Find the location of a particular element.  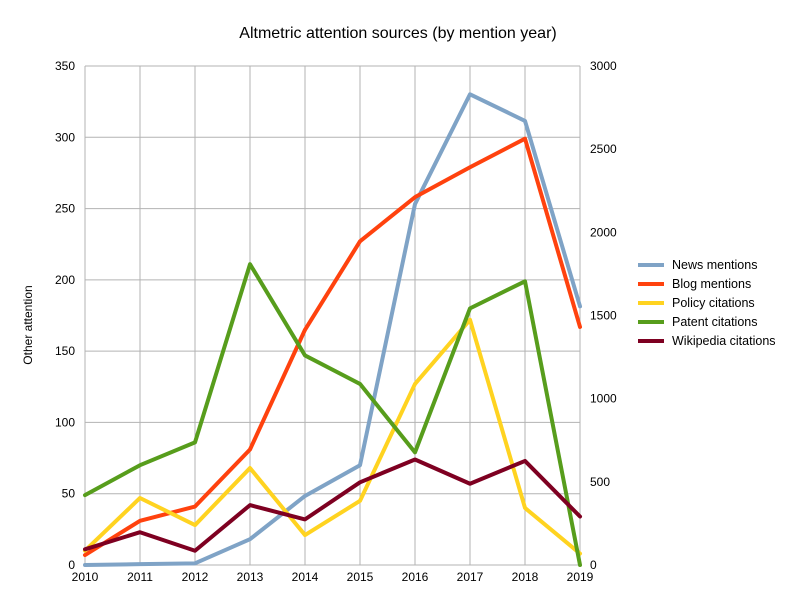

x-tick-label: 2013 is located at coordinates (250, 577).